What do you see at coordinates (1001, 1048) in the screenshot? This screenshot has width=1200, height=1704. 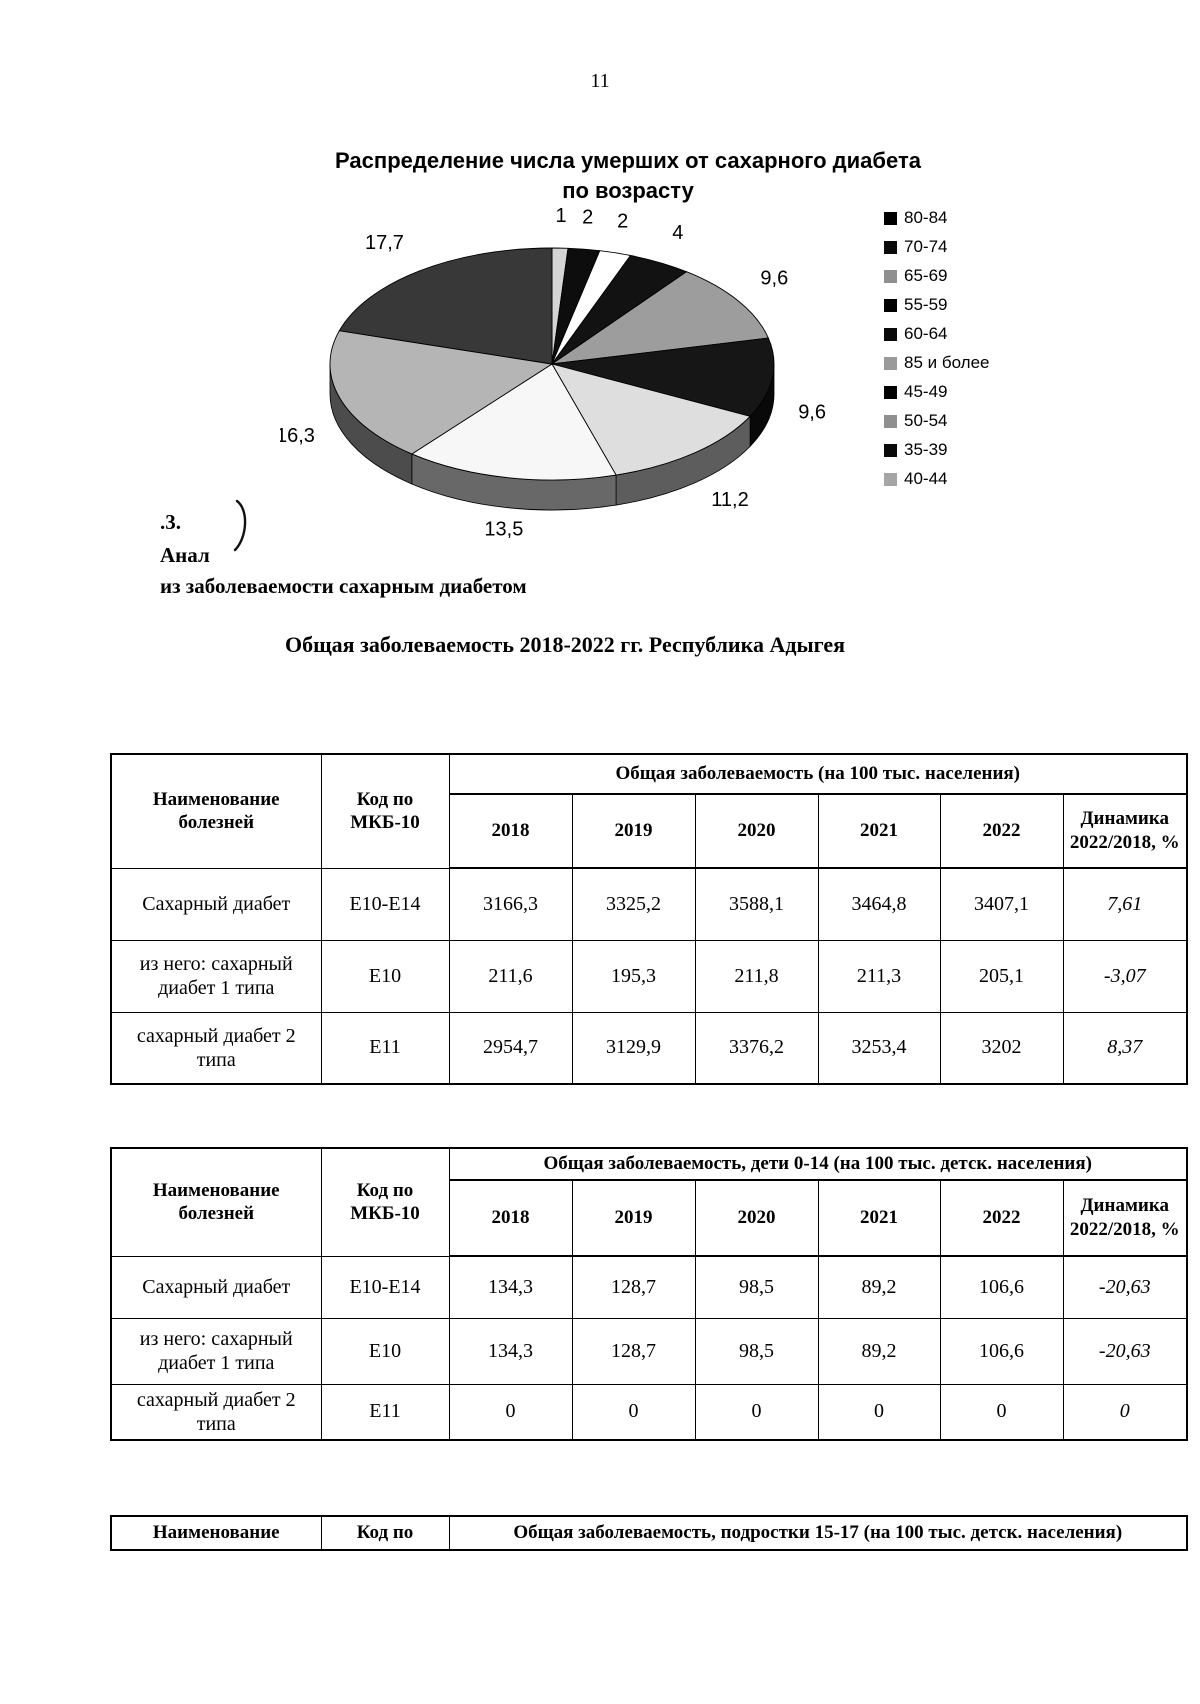 I see `cell-value: 3202` at bounding box center [1001, 1048].